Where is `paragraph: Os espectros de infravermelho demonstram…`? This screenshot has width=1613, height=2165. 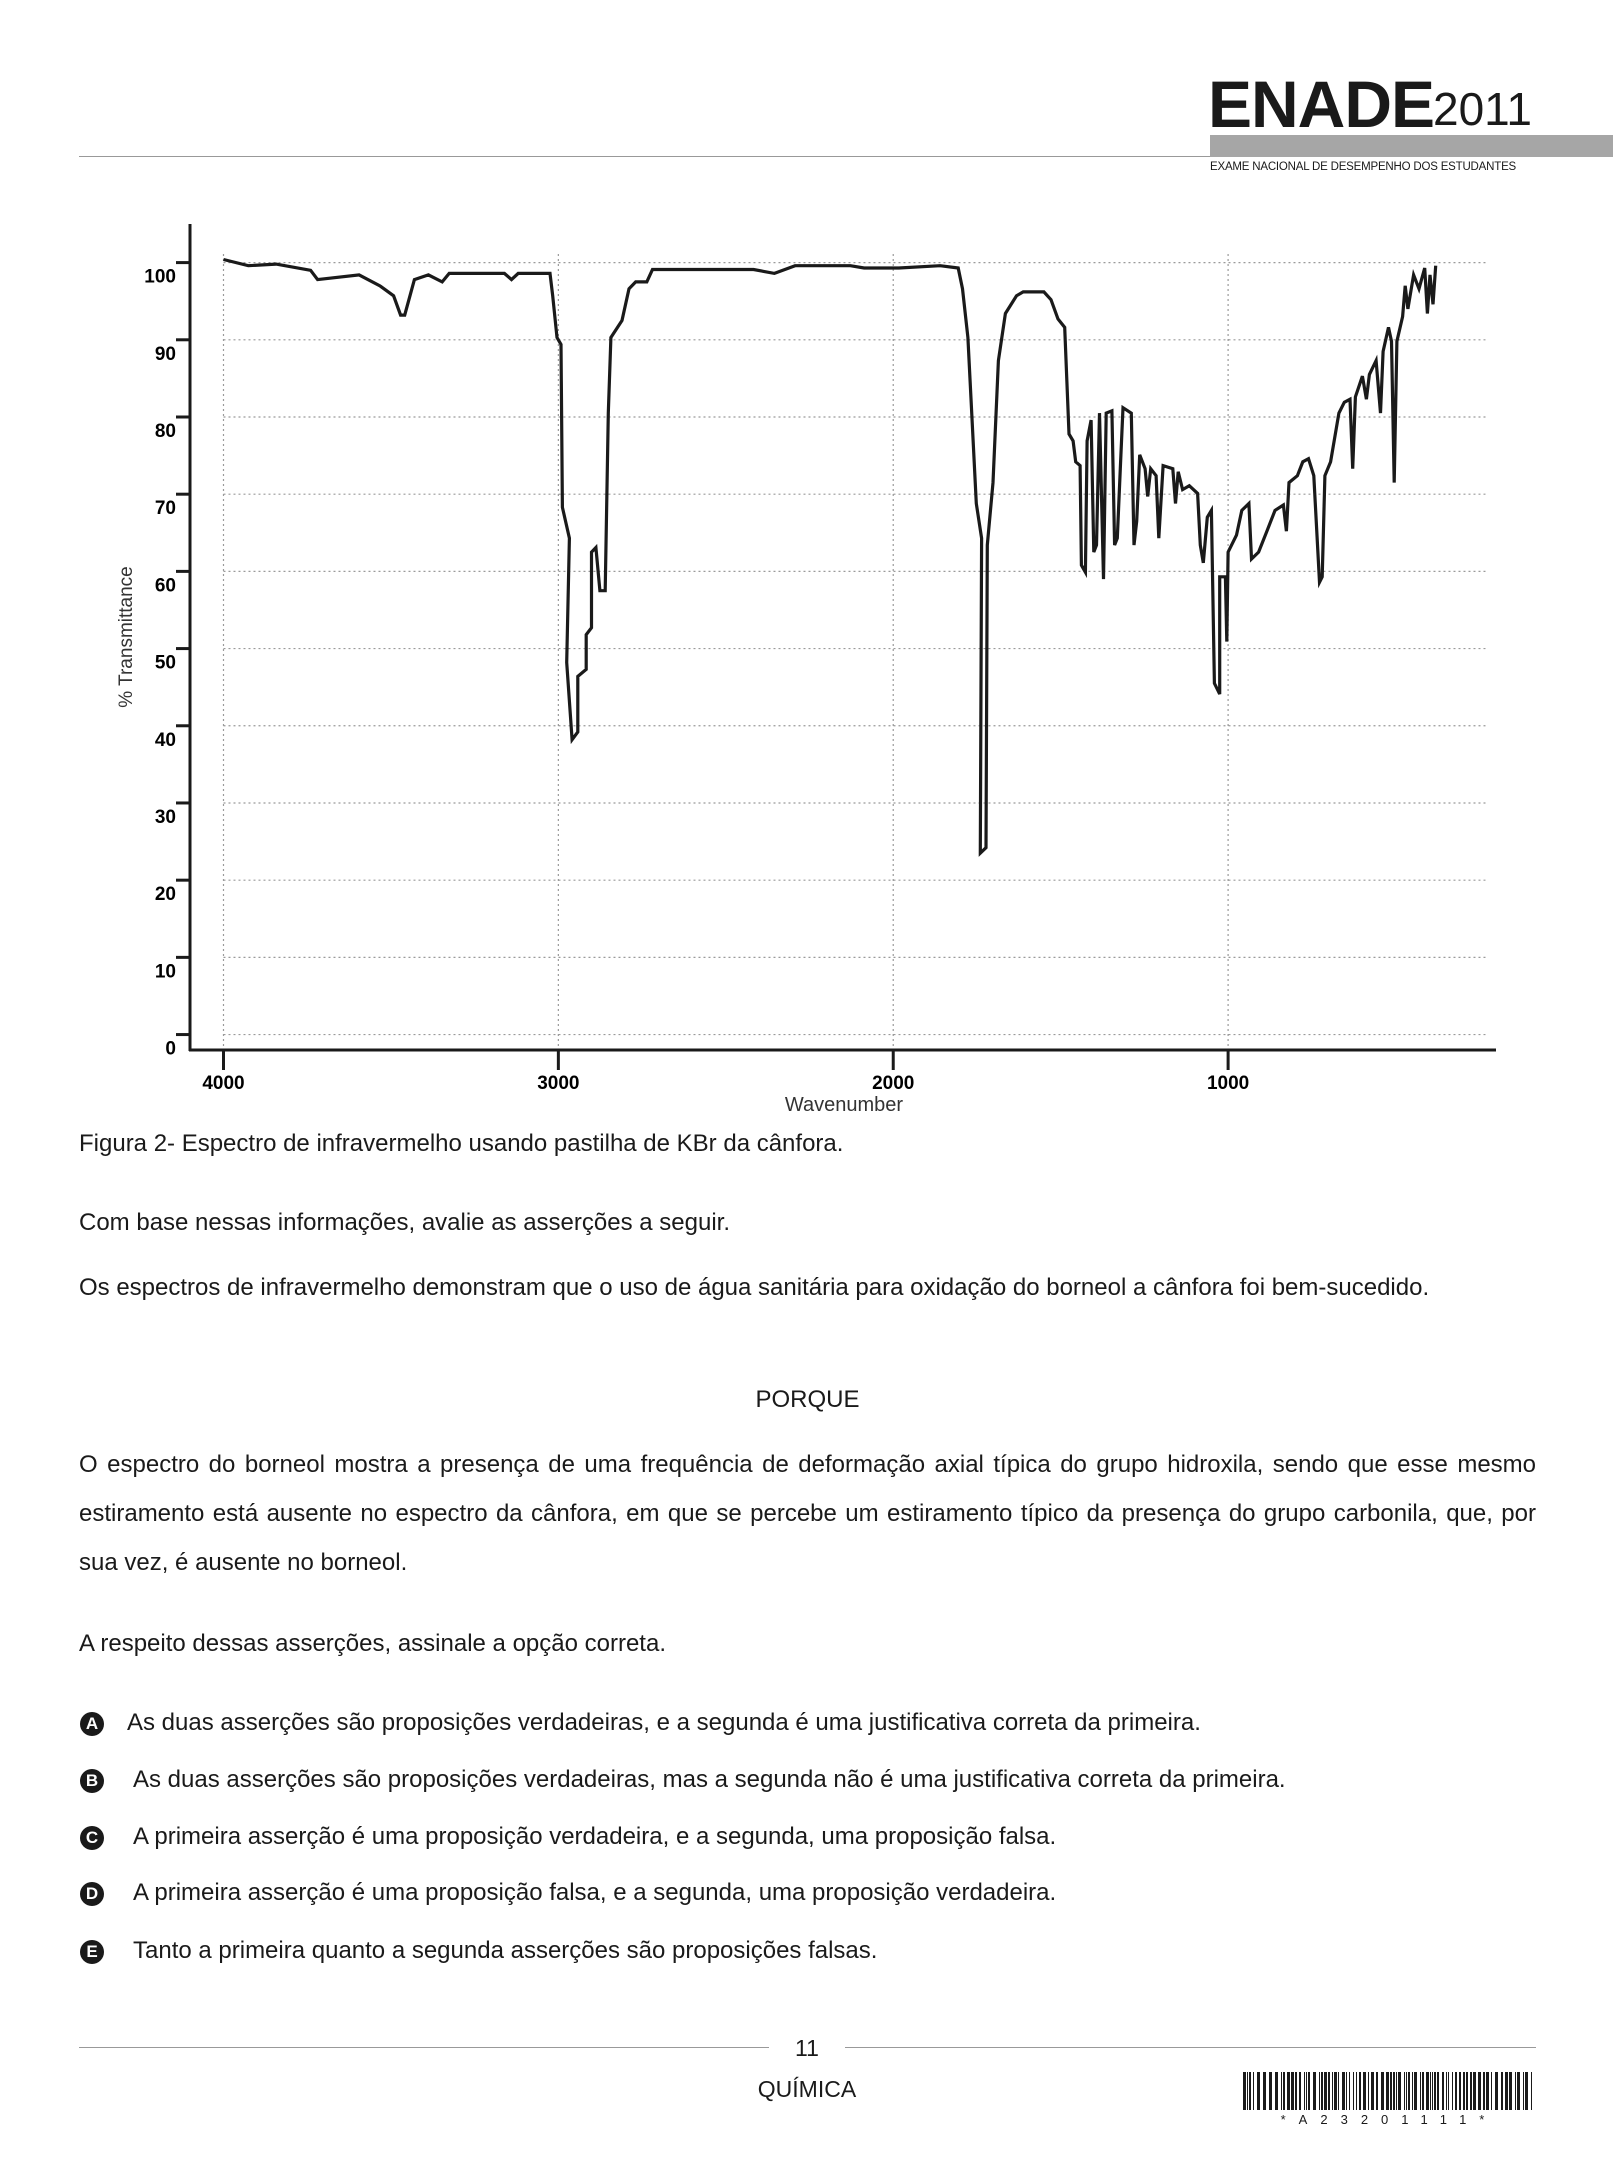
paragraph: Os espectros de infravermelho demonstram… is located at coordinates (754, 1287).